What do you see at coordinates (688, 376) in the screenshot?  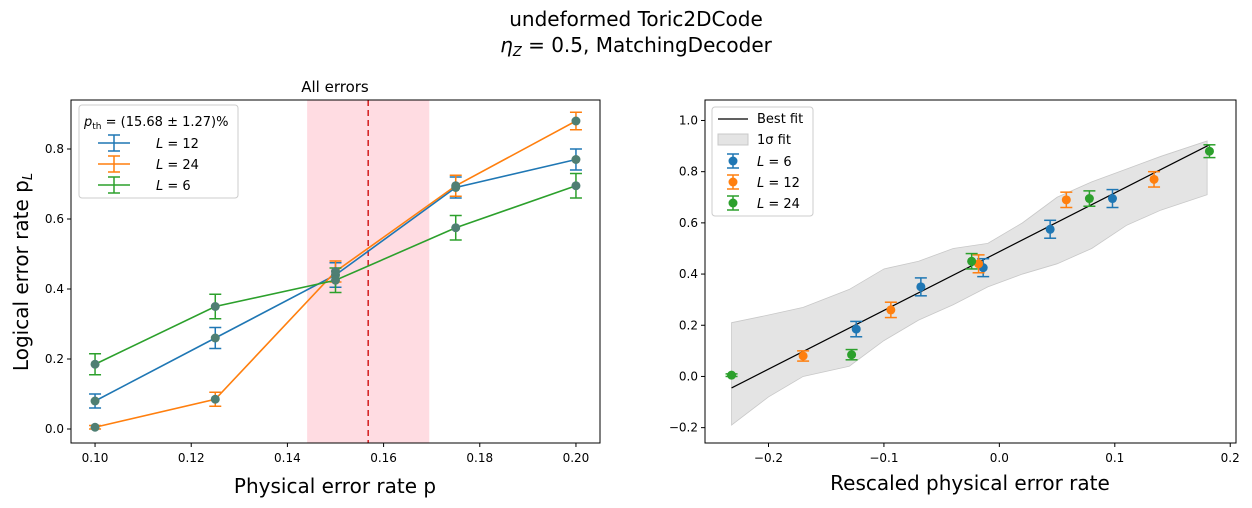 I see `right-ytick-label: 0.0` at bounding box center [688, 376].